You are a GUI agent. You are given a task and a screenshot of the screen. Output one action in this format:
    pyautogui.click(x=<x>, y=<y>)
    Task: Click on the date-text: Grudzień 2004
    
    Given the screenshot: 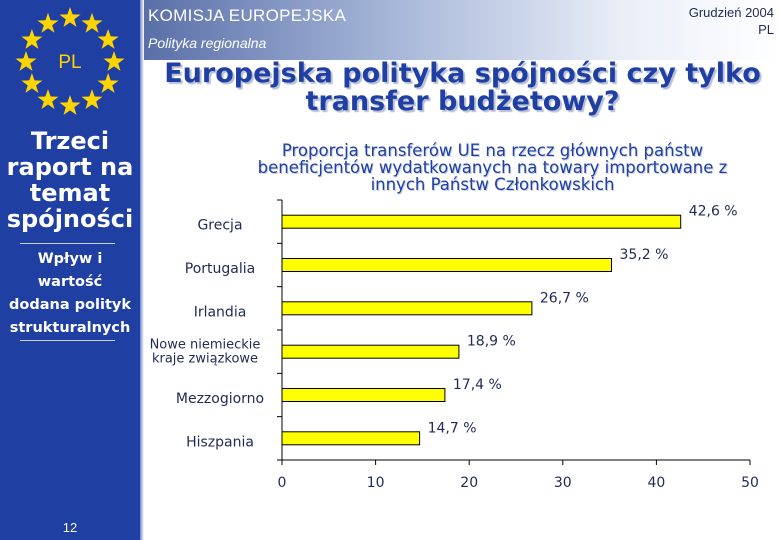 What is the action you would take?
    pyautogui.click(x=731, y=12)
    